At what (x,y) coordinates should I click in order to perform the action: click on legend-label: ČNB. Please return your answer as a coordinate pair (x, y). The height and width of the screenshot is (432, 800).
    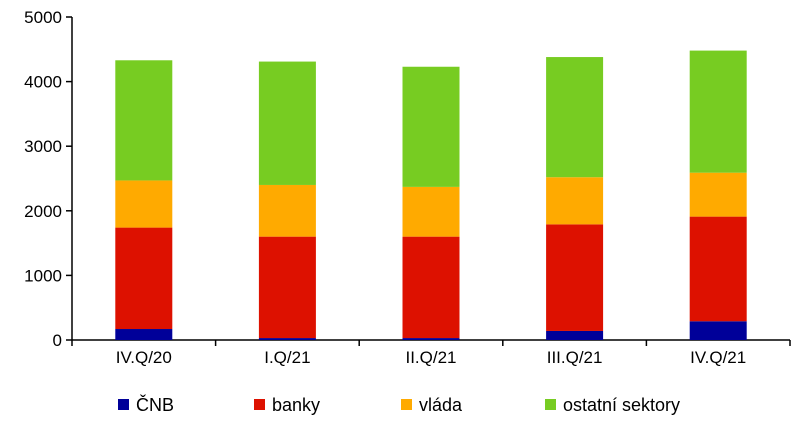
    Looking at the image, I should click on (155, 404).